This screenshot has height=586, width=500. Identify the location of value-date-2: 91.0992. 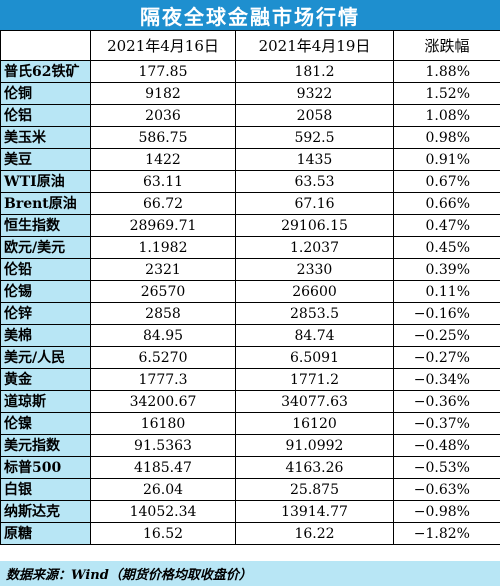
(314, 445).